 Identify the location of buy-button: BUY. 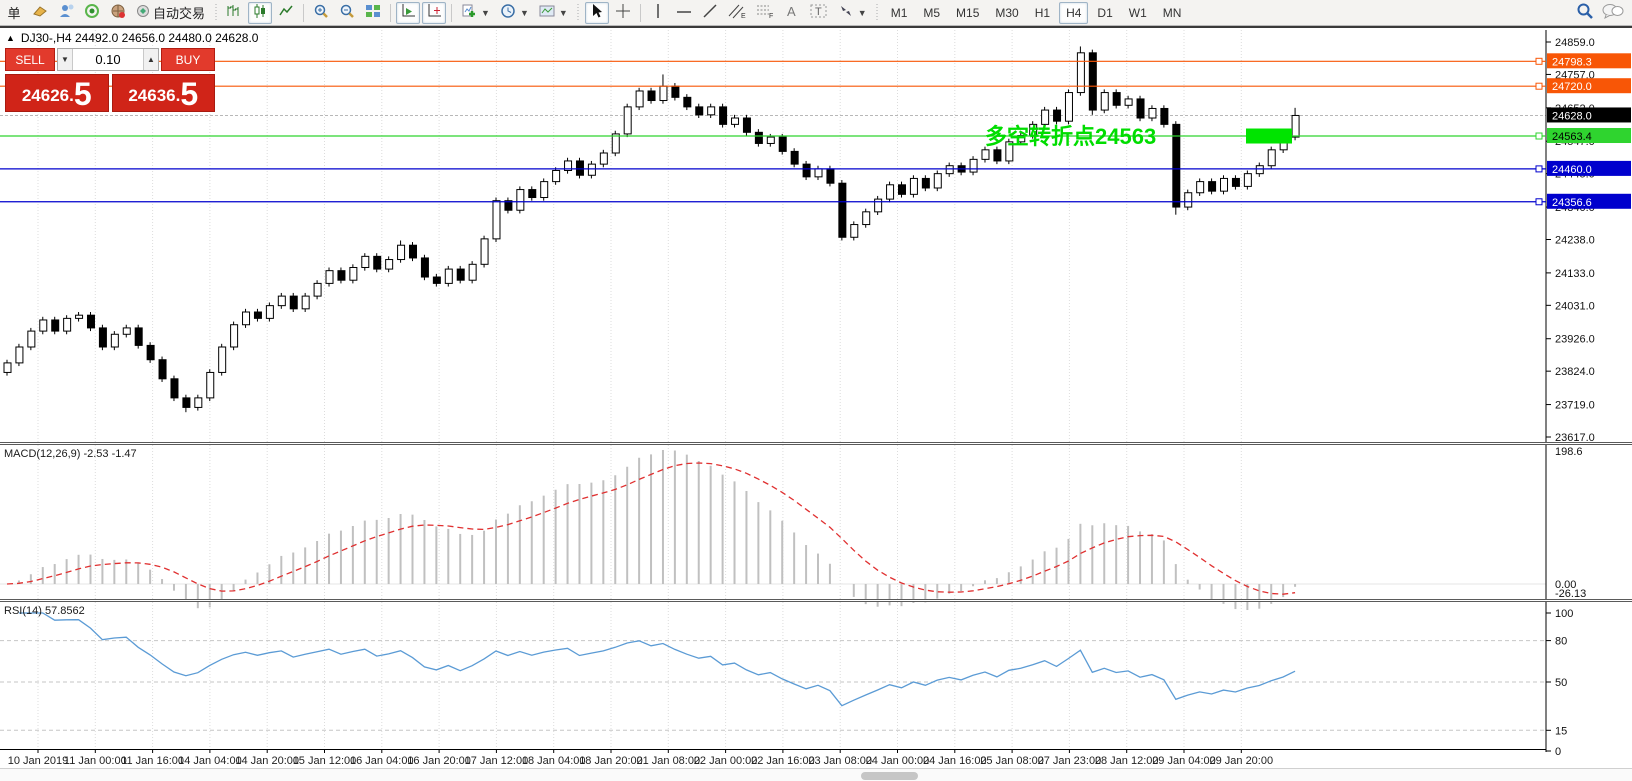
(188, 59).